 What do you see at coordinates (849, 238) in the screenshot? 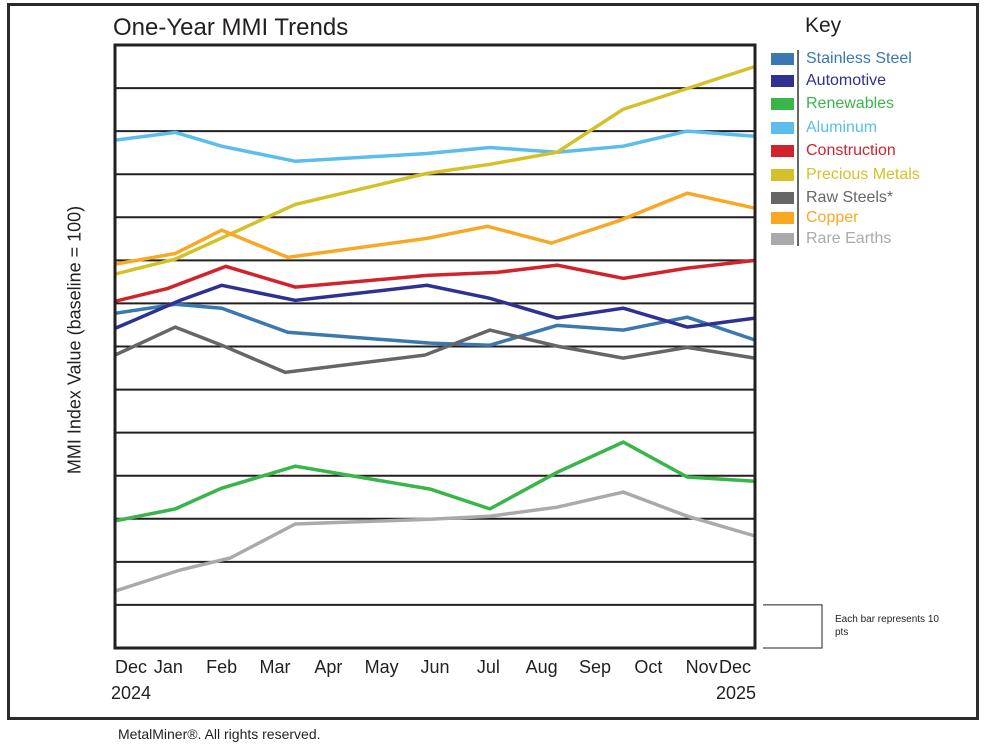
I see `legend-label: Rare Earths` at bounding box center [849, 238].